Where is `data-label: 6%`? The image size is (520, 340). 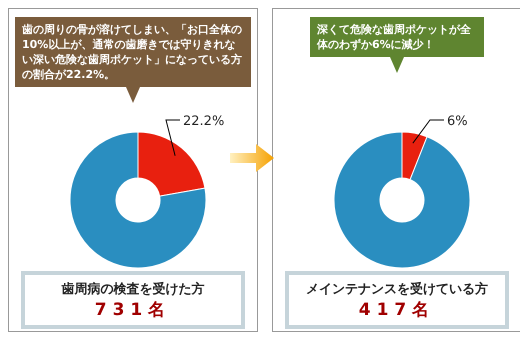
data-label: 6% is located at coordinates (457, 121).